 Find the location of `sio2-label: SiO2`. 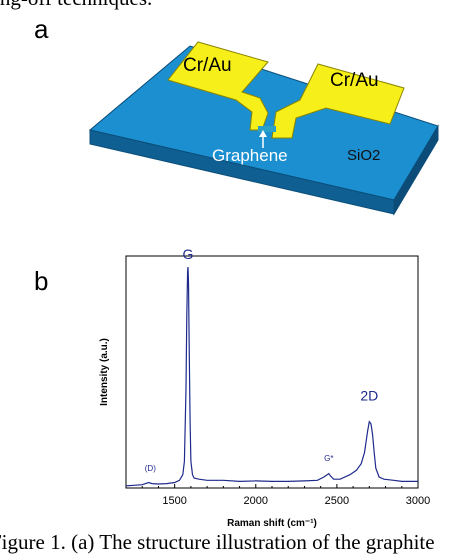

sio2-label: SiO2 is located at coordinates (363, 155).